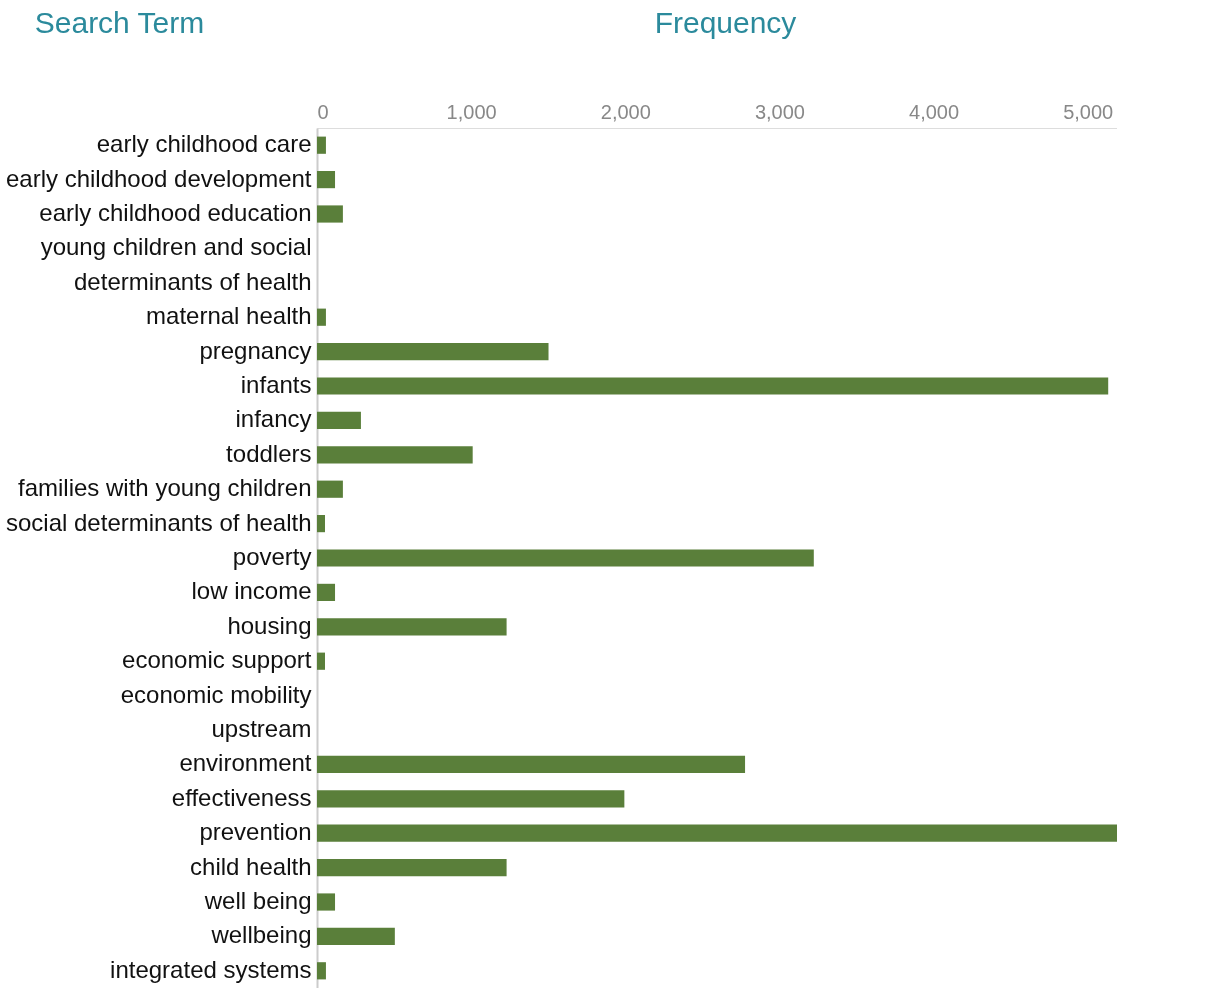 The width and height of the screenshot is (1216, 996). Describe the element at coordinates (269, 453) in the screenshot. I see `y-tick-label: toddlers` at that location.